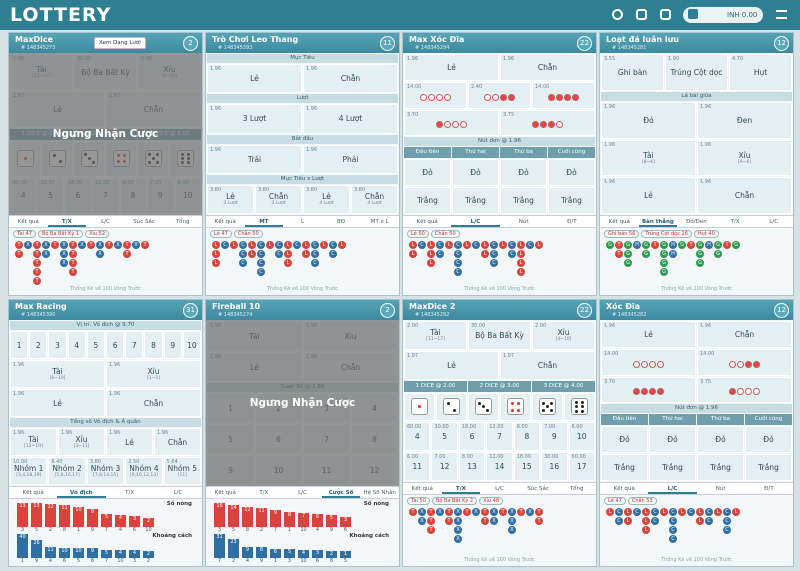 The height and width of the screenshot is (571, 800). I want to click on sub-head: 2 DICE @ 3.00, so click(499, 386).